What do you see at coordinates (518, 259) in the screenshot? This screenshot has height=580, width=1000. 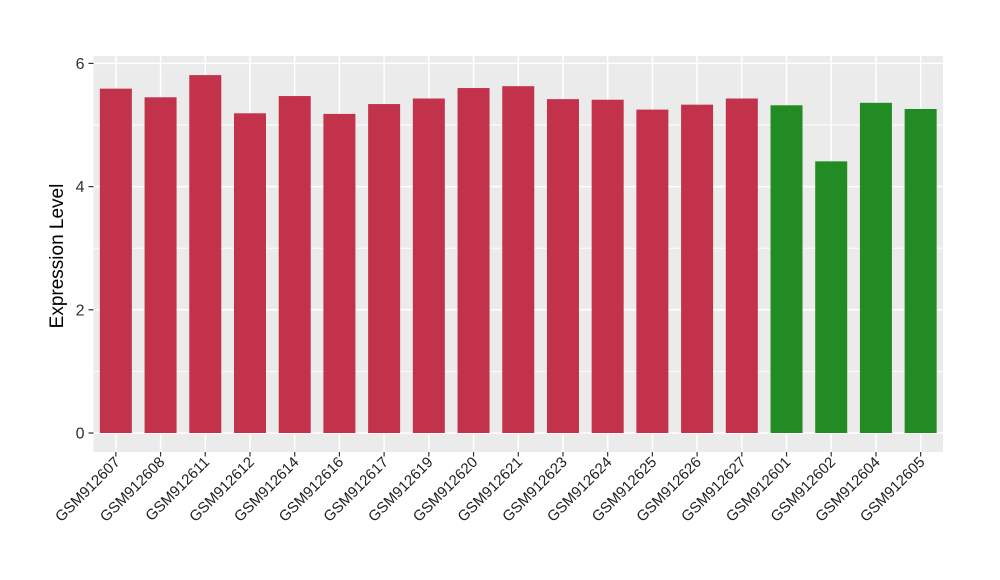 I see `bar-GSM912621` at bounding box center [518, 259].